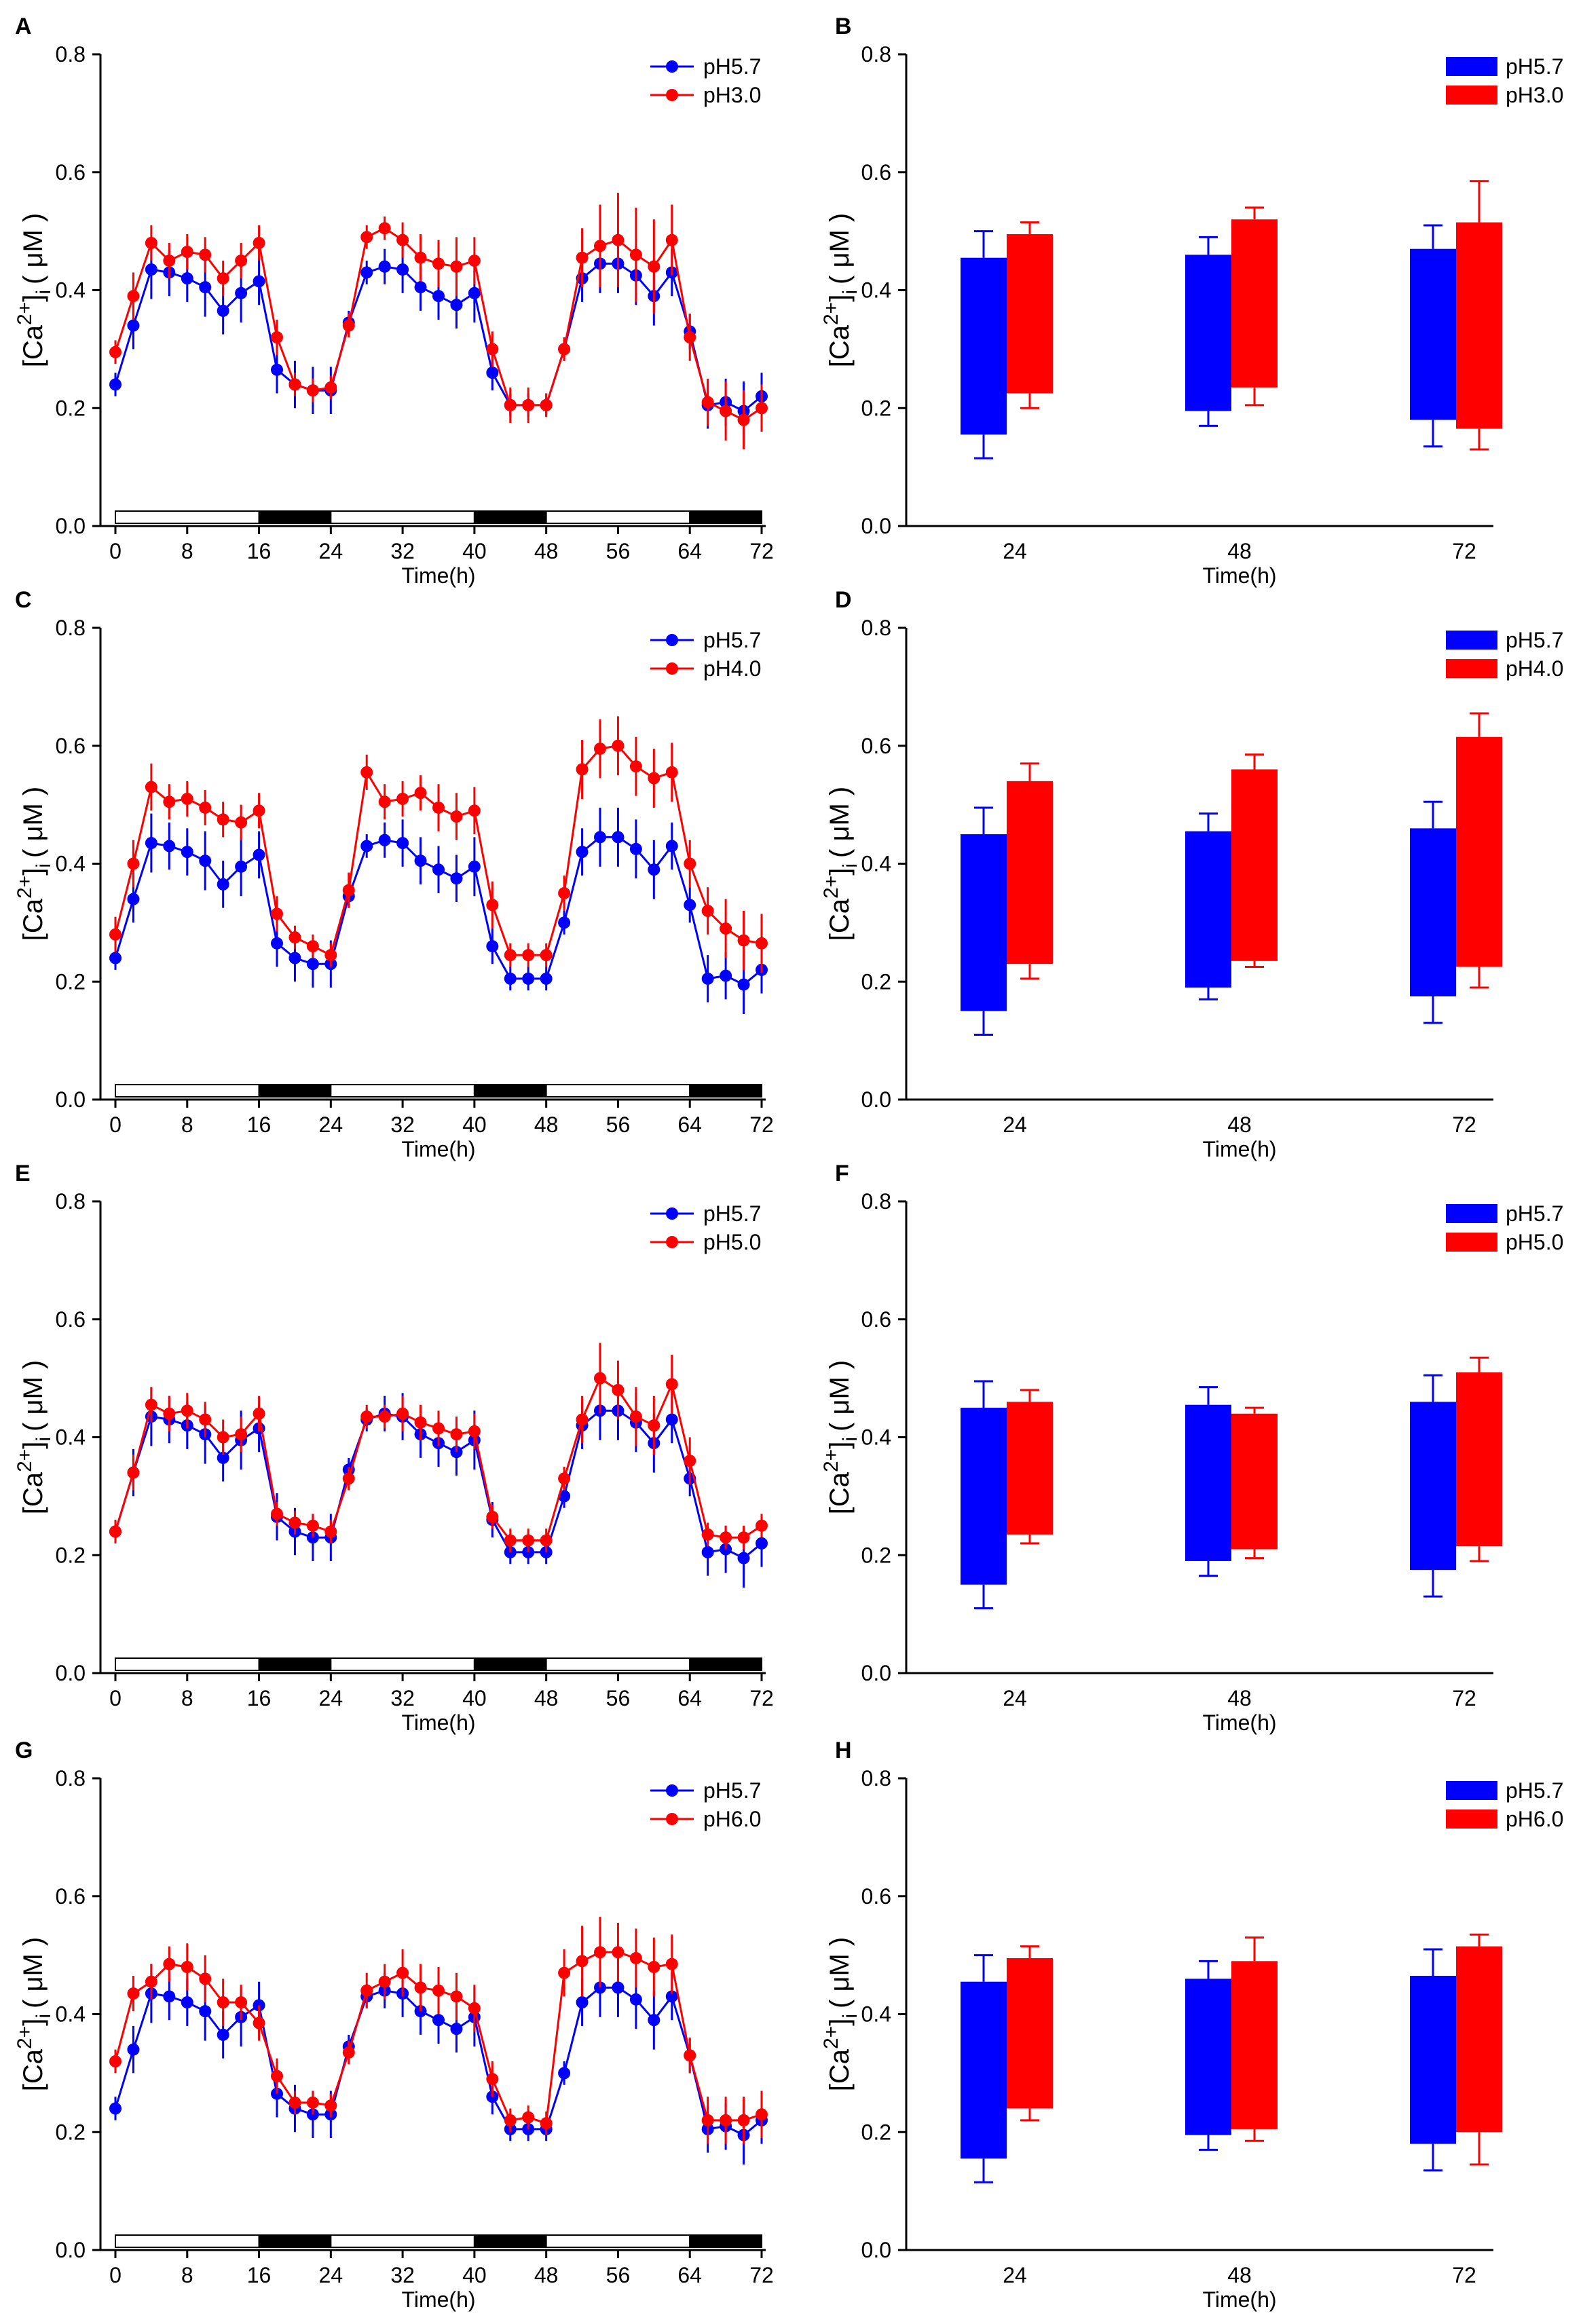  I want to click on x-tick-label: 72, so click(1464, 2275).